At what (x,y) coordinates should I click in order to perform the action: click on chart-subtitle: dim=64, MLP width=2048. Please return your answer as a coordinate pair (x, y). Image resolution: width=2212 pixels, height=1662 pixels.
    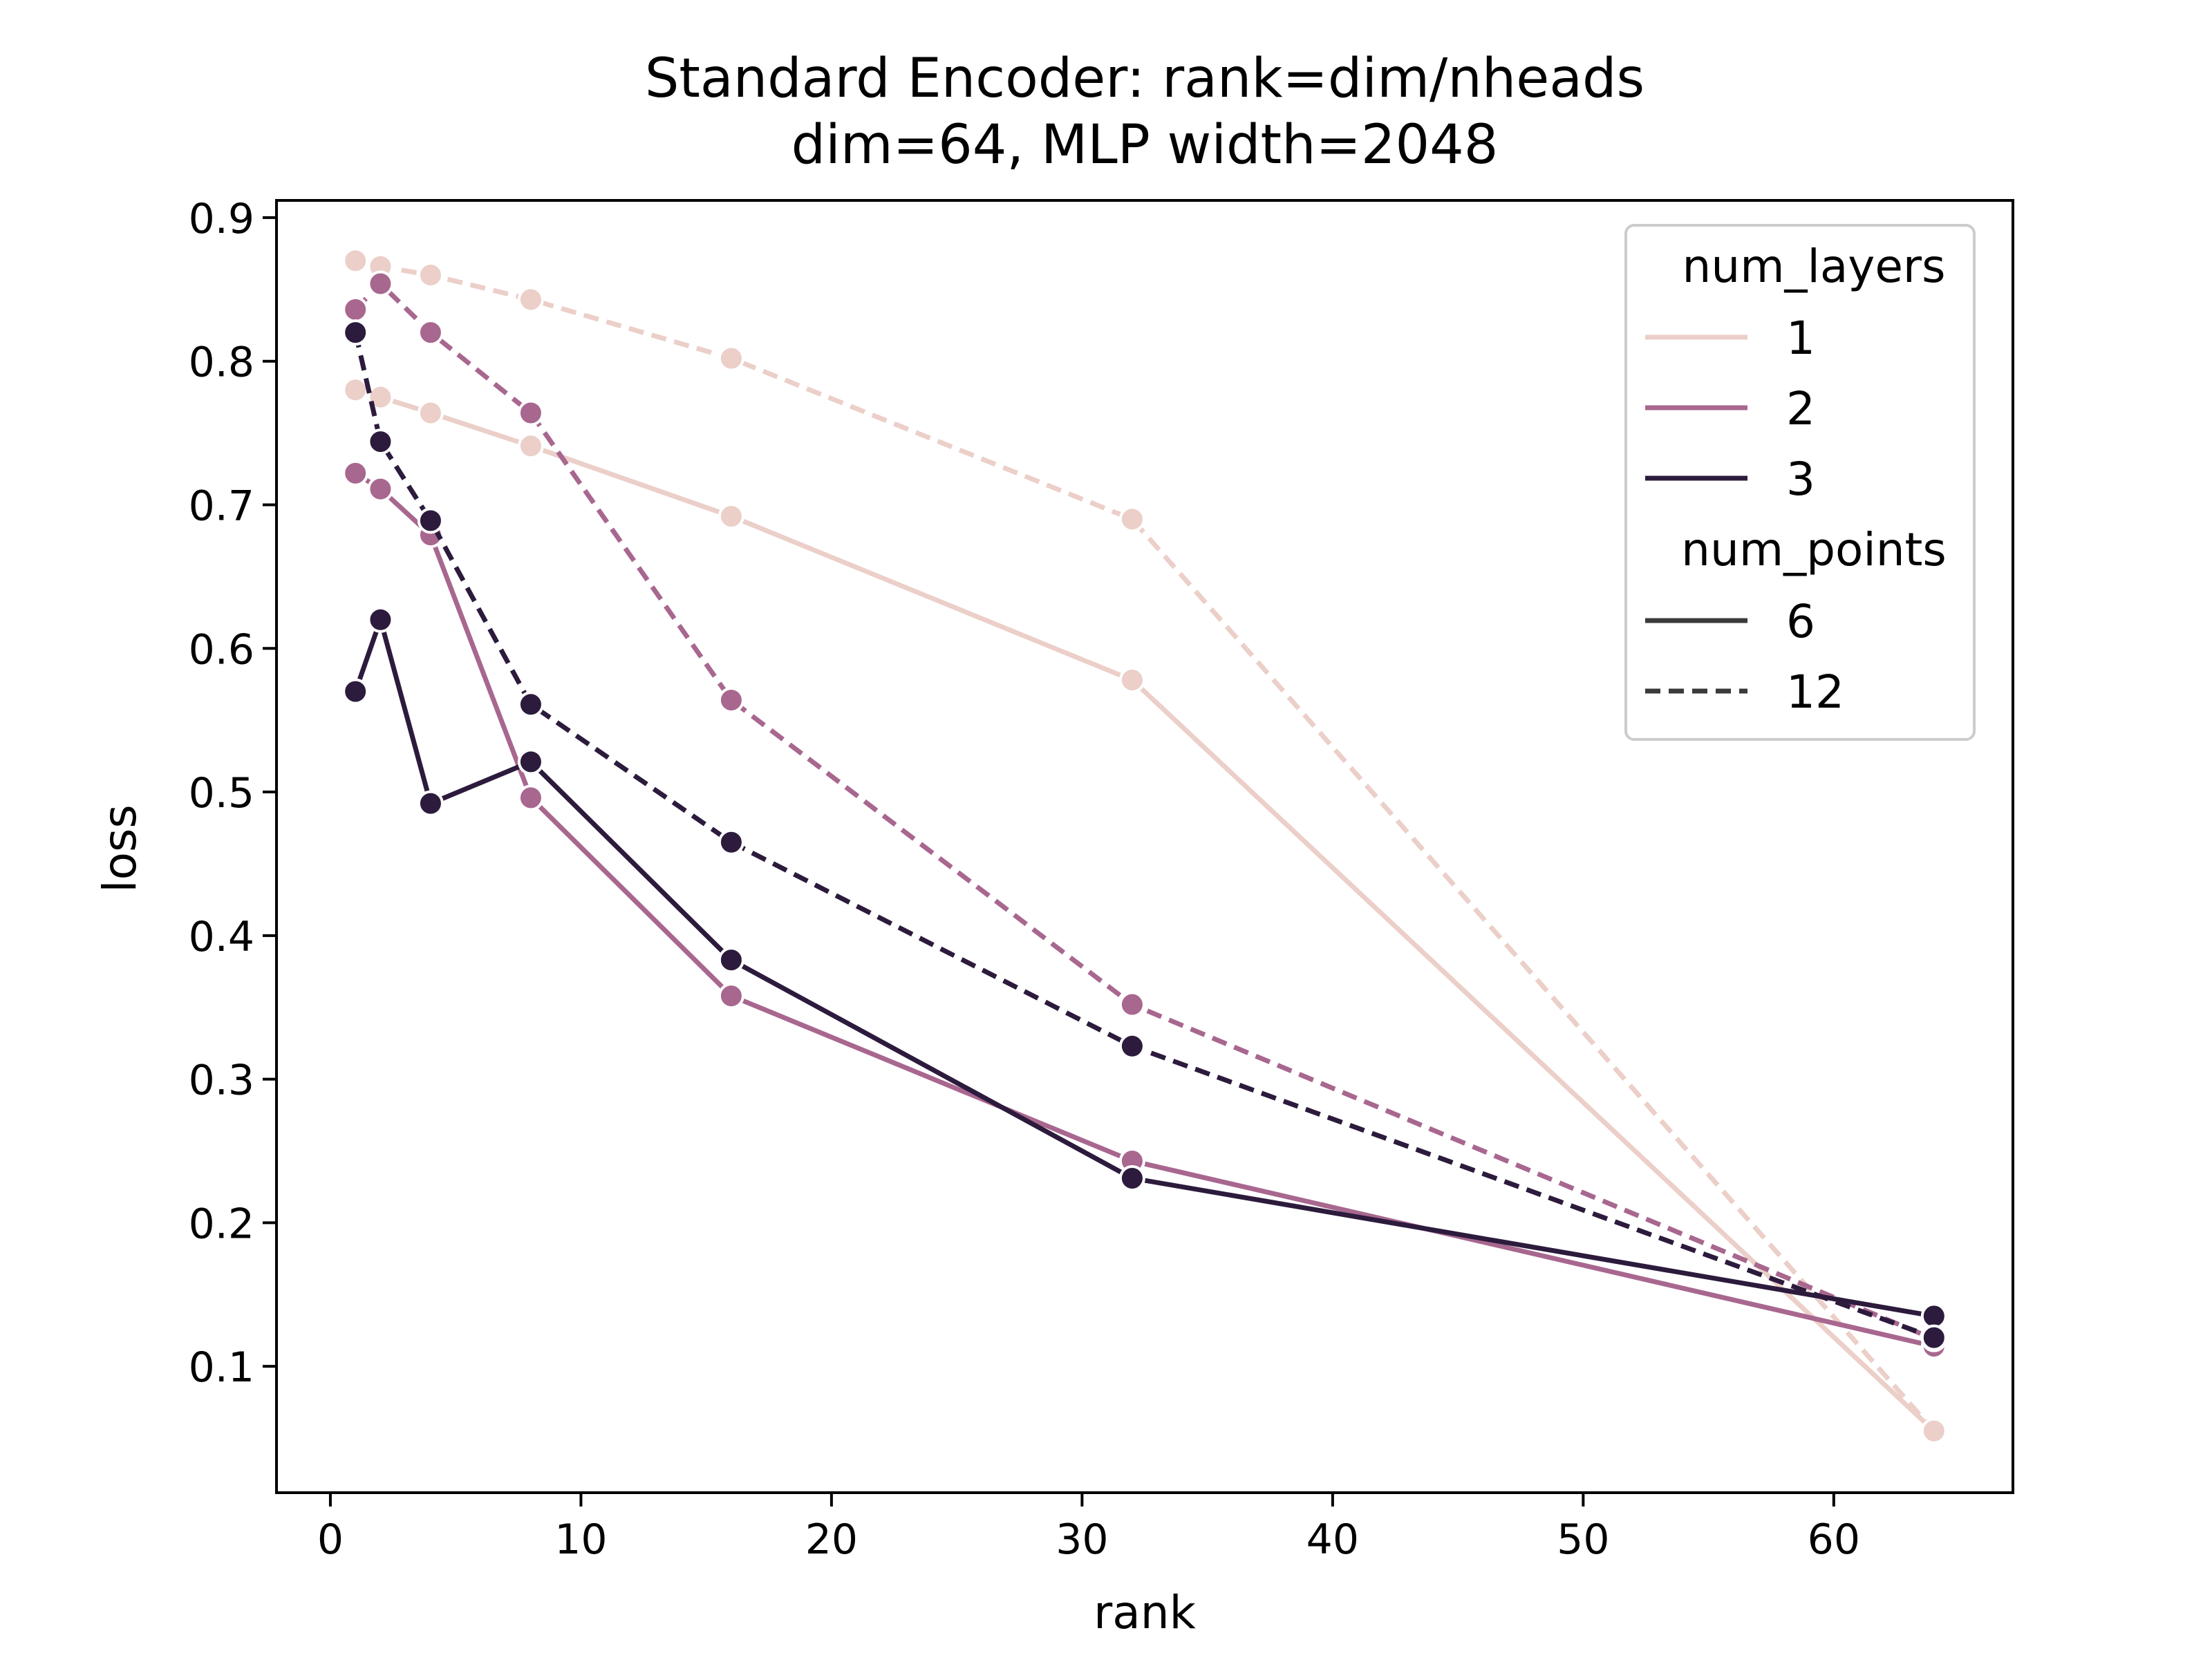
    Looking at the image, I should click on (1145, 145).